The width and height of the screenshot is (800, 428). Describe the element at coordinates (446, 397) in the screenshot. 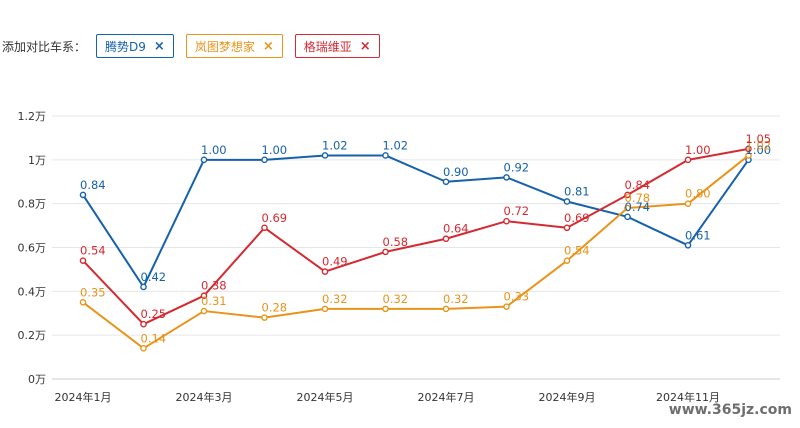

I see `x-tick-label: 2024年7月` at that location.